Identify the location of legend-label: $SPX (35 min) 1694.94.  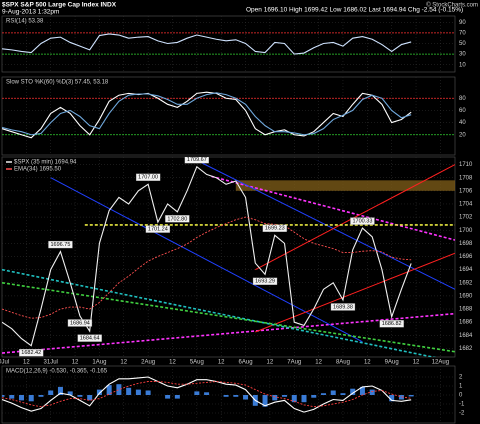
(45, 163).